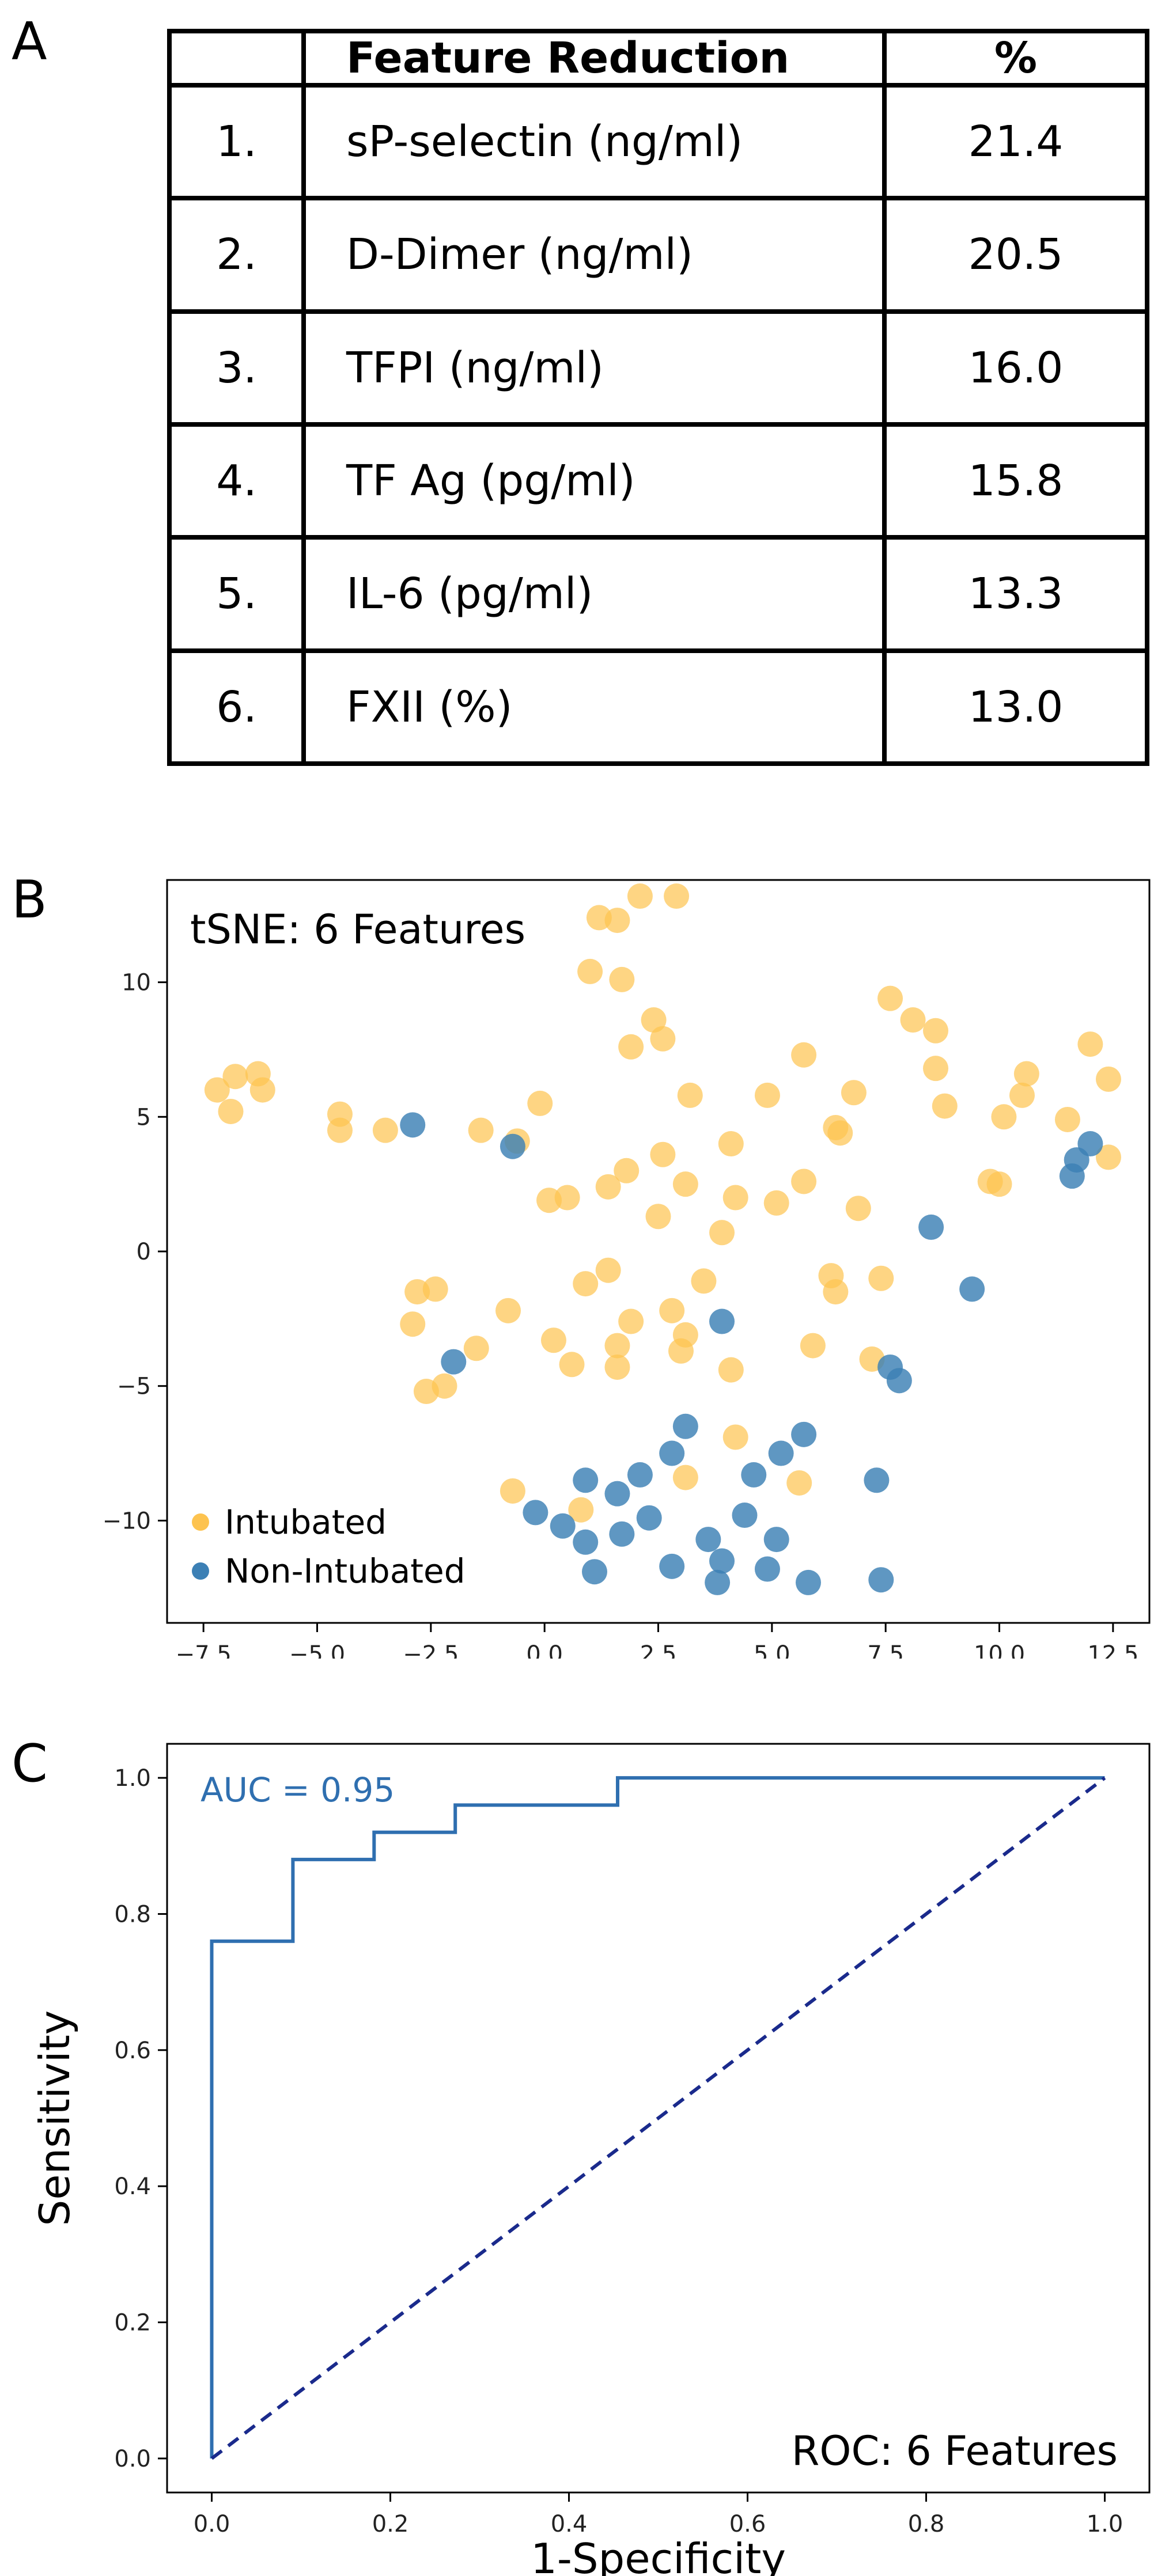 This screenshot has width=1169, height=2576. Describe the element at coordinates (658, 141) in the screenshot. I see `table-row: 1. sP-selectin (ng/ml) 21.4` at that location.